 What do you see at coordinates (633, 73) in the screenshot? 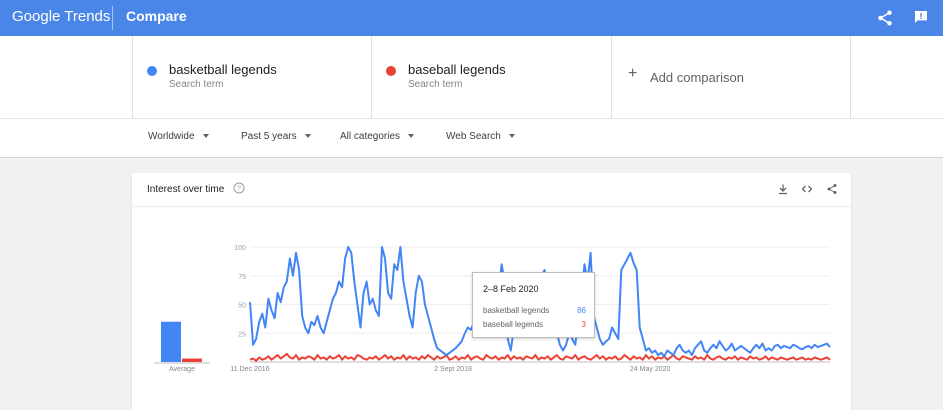
I see `plus-icon: +` at bounding box center [633, 73].